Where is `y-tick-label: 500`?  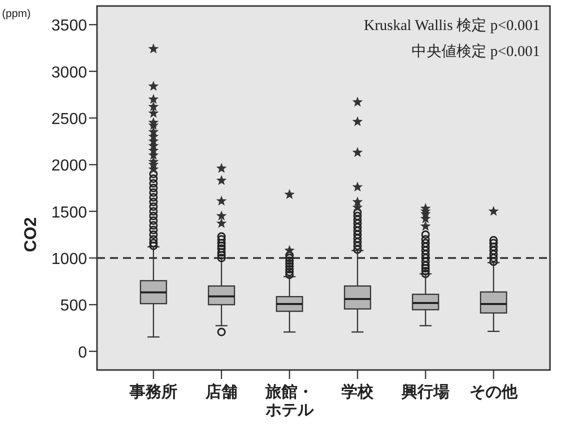 y-tick-label: 500 is located at coordinates (74, 306).